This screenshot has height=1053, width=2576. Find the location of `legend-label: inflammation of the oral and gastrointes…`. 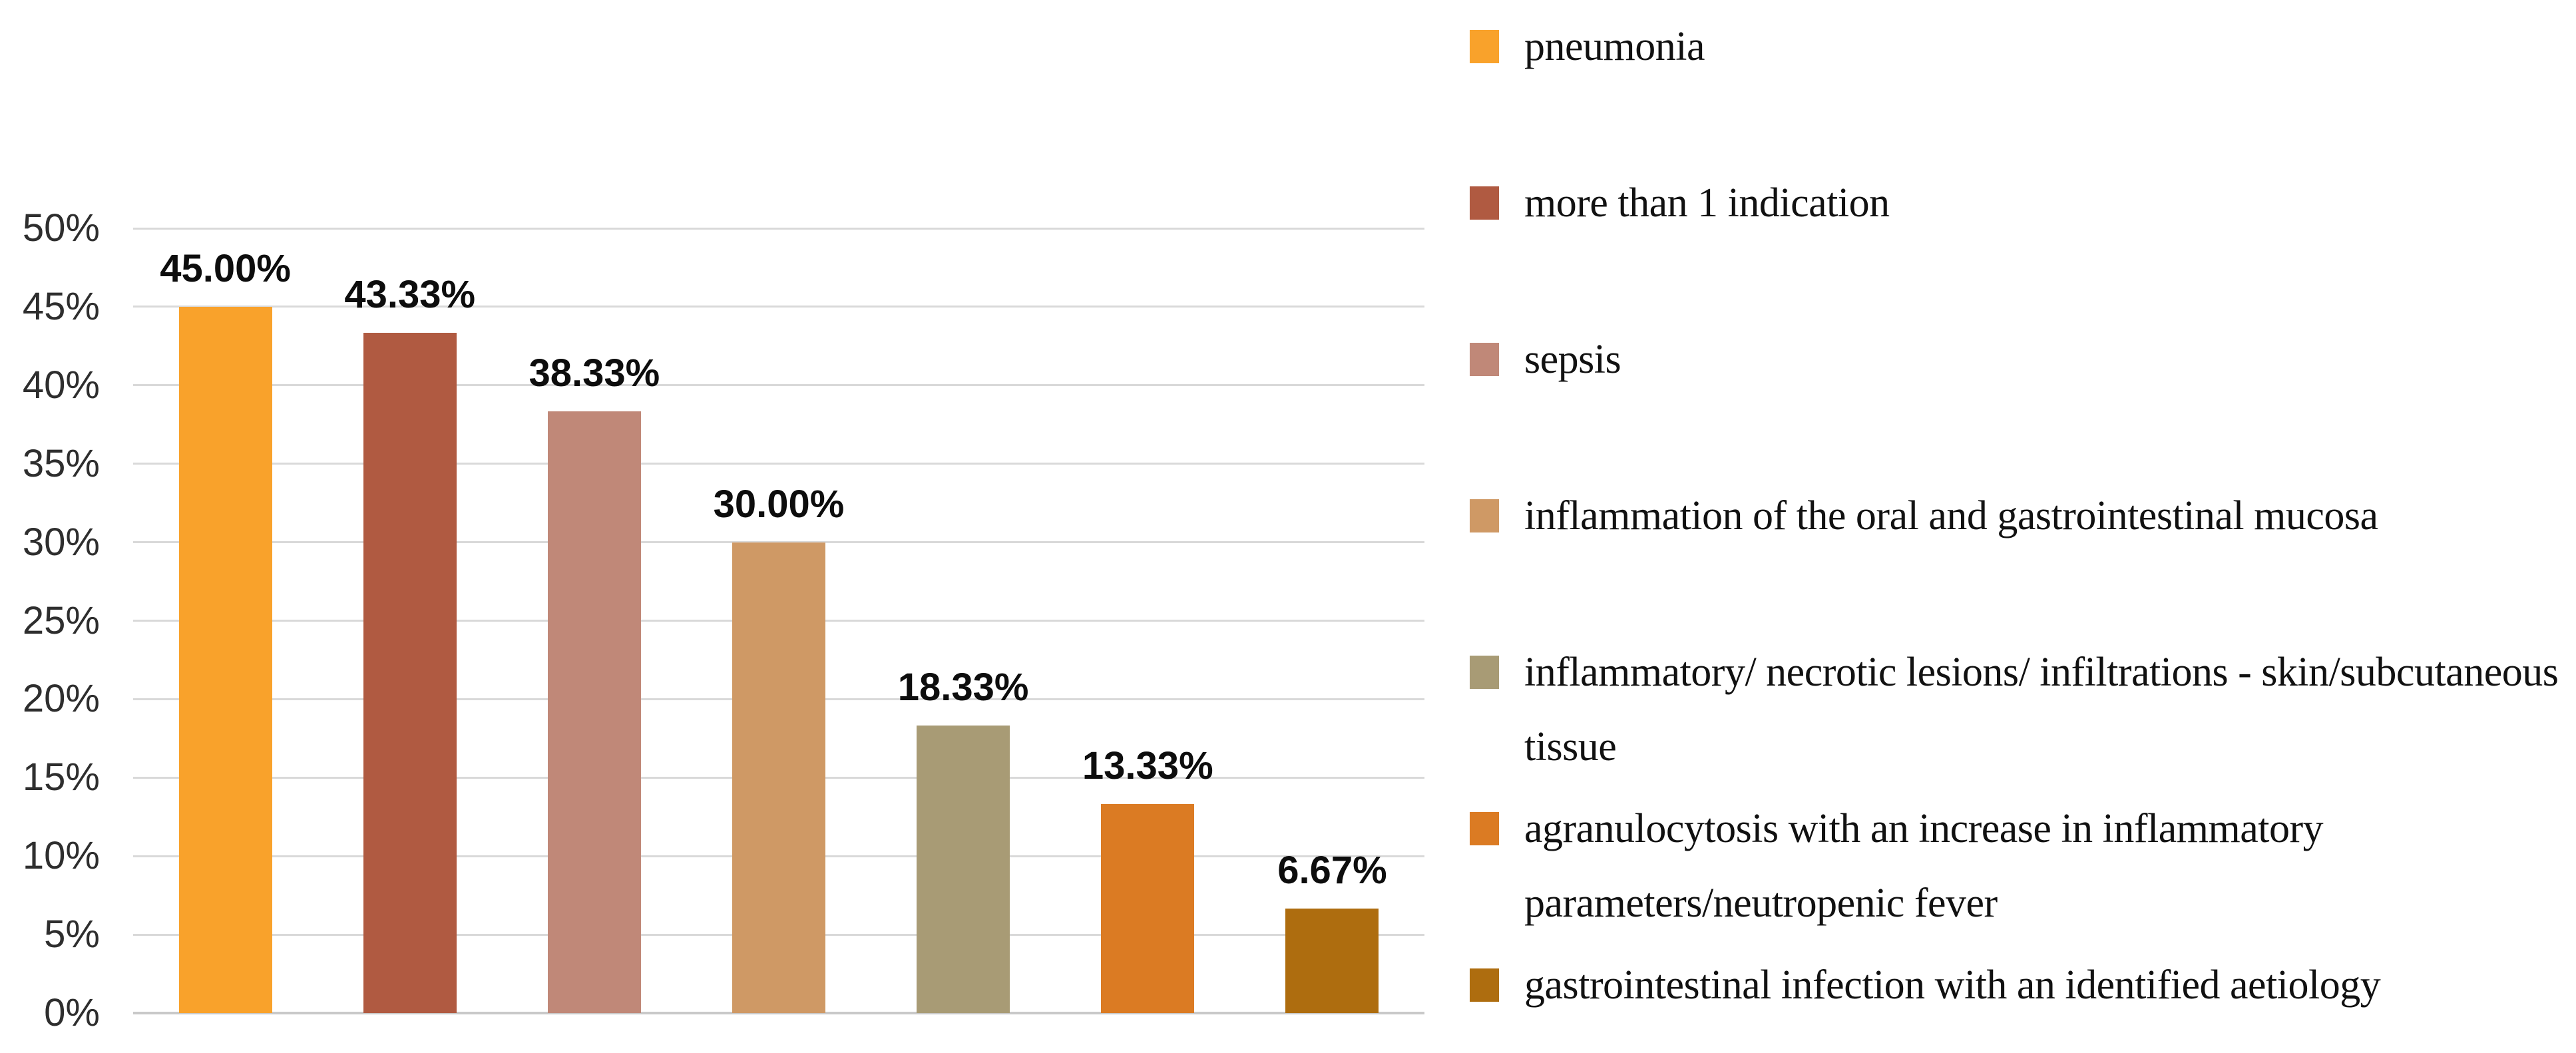

legend-label: inflammation of the oral and gastrointes… is located at coordinates (1951, 515).